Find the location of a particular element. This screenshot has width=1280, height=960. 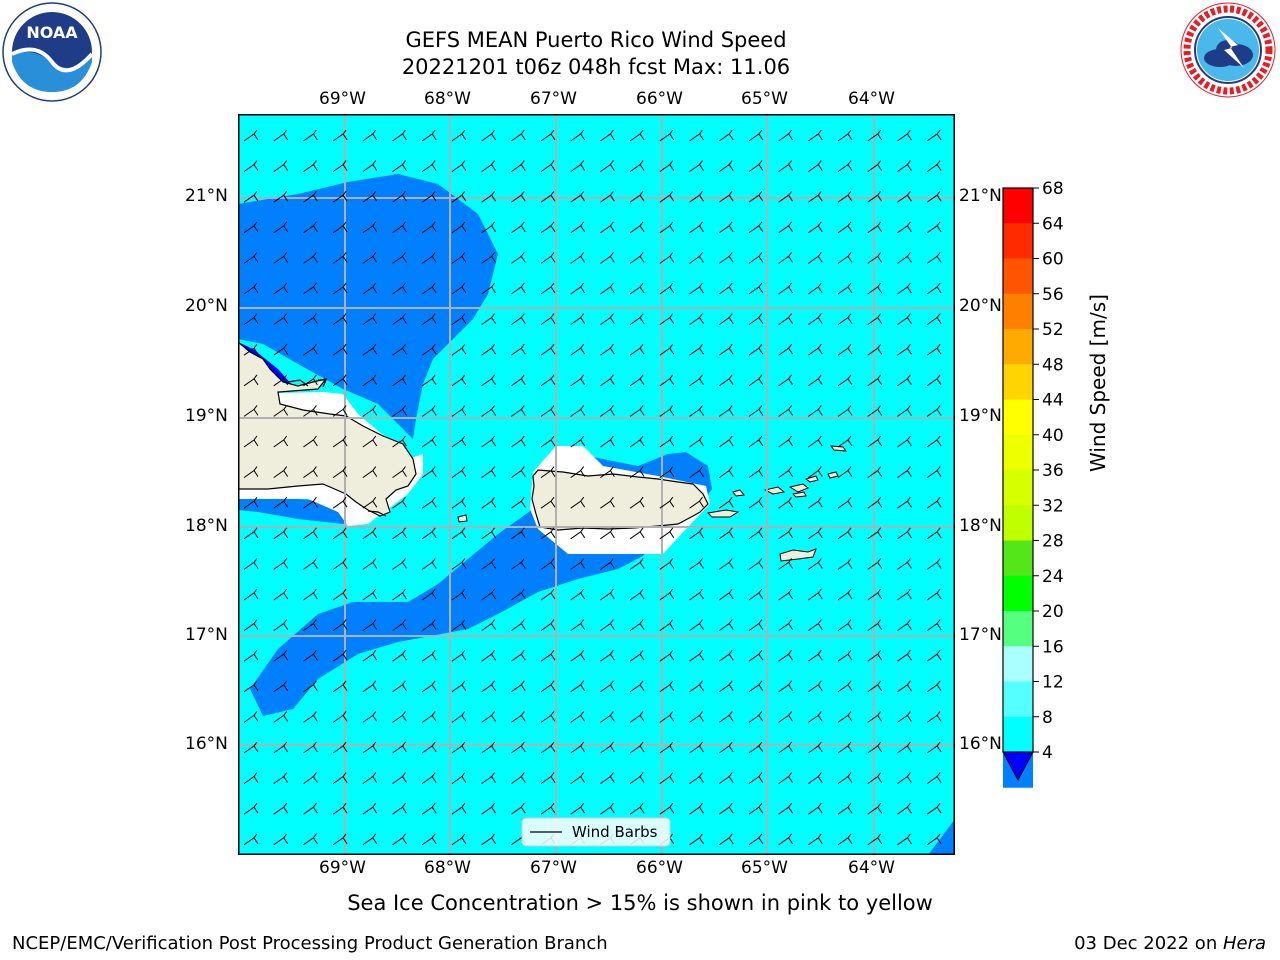

lon-label-top: 67°W is located at coordinates (553, 99).